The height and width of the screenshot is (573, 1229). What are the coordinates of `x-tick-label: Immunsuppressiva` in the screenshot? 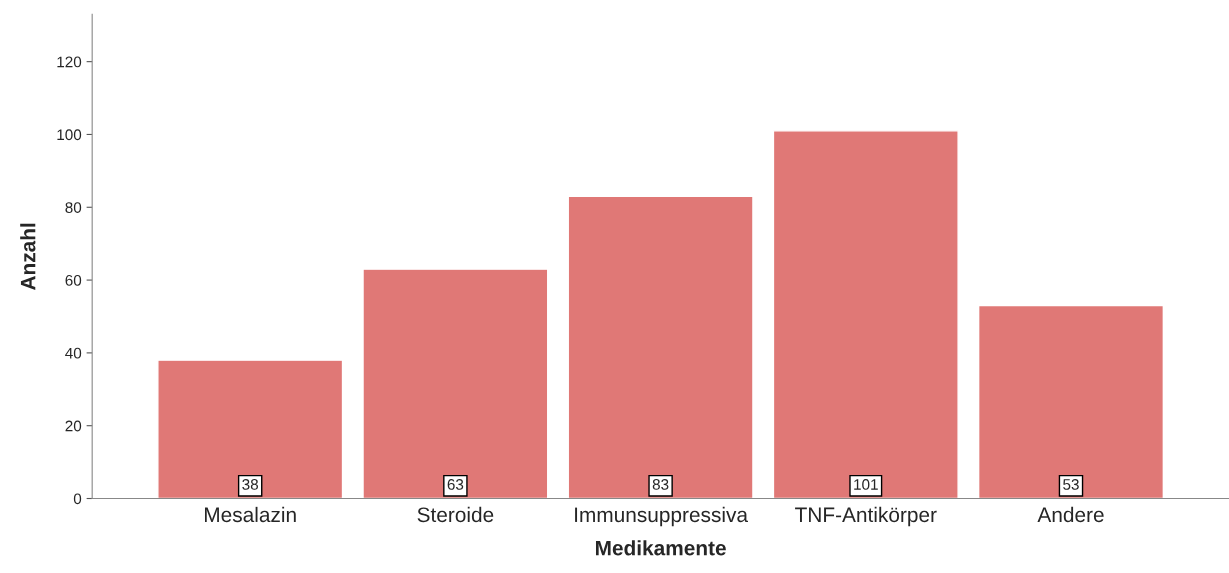 It's located at (662, 516).